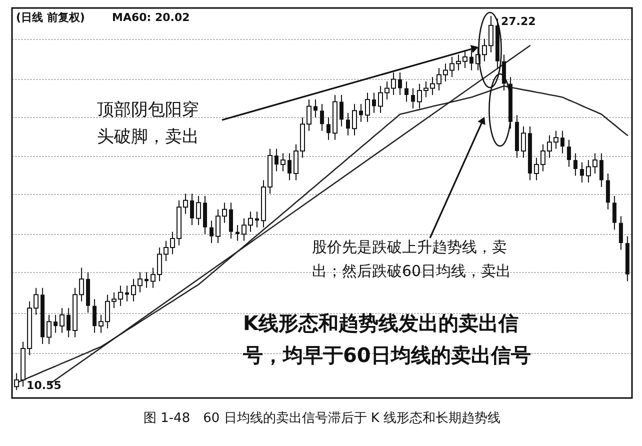 This screenshot has height=446, width=642. Describe the element at coordinates (148, 124) in the screenshot. I see `annotation: 顶部阴包阳穿头破脚，卖出` at that location.